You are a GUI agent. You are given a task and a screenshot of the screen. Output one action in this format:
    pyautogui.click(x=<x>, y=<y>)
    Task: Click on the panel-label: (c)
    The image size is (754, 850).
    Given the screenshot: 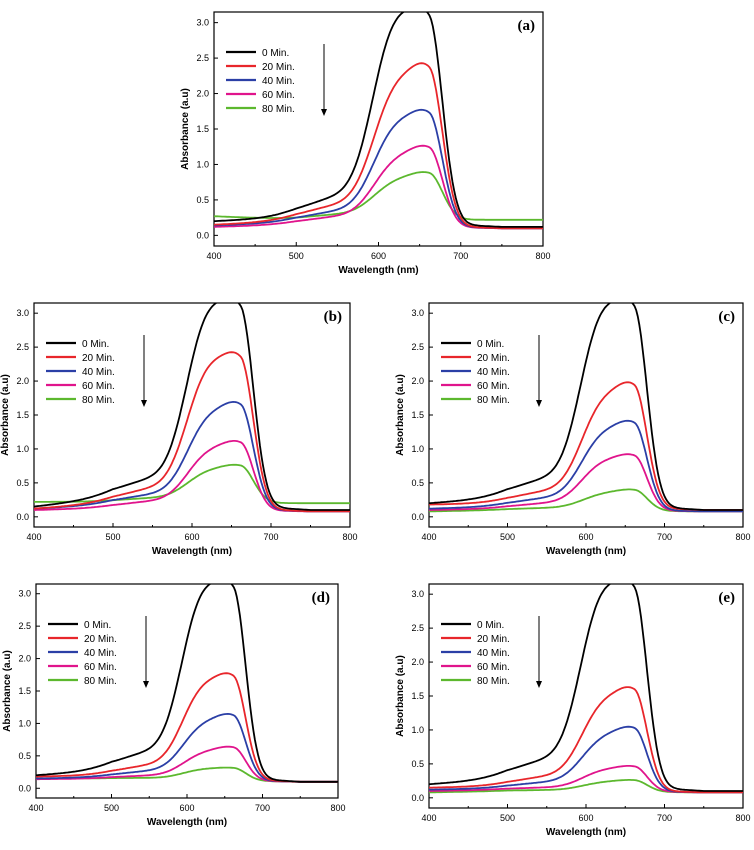 What is the action you would take?
    pyautogui.click(x=726, y=317)
    